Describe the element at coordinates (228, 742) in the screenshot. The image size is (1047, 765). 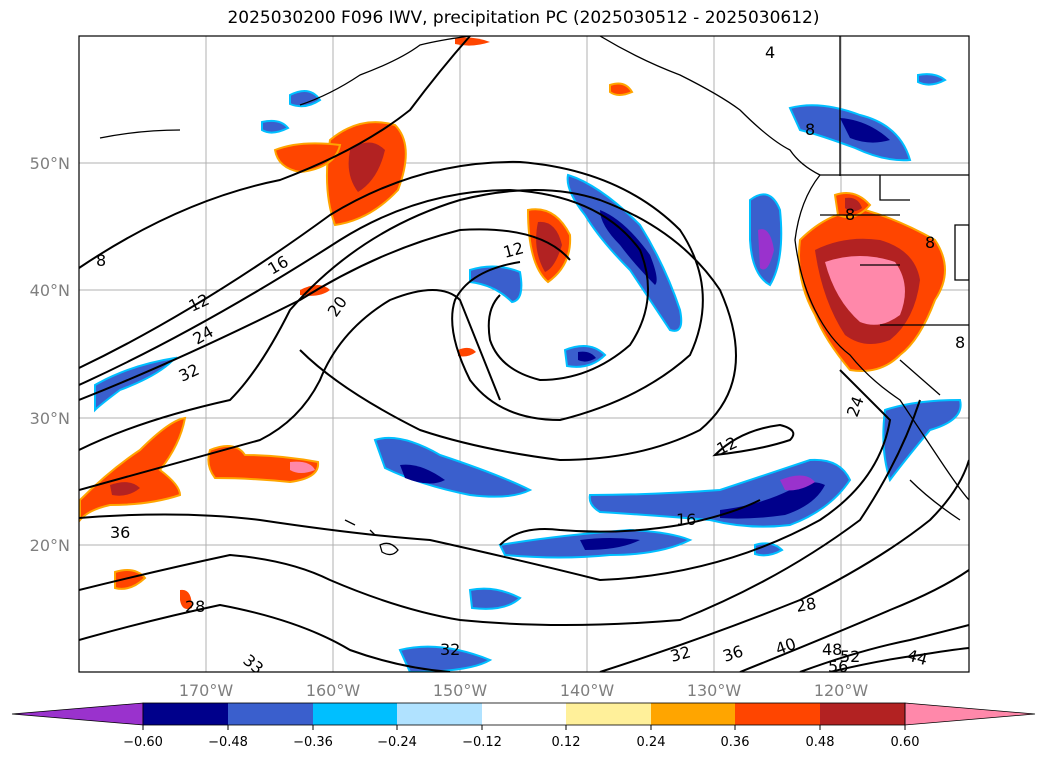
I see `colorbar-label: −0.48` at that location.